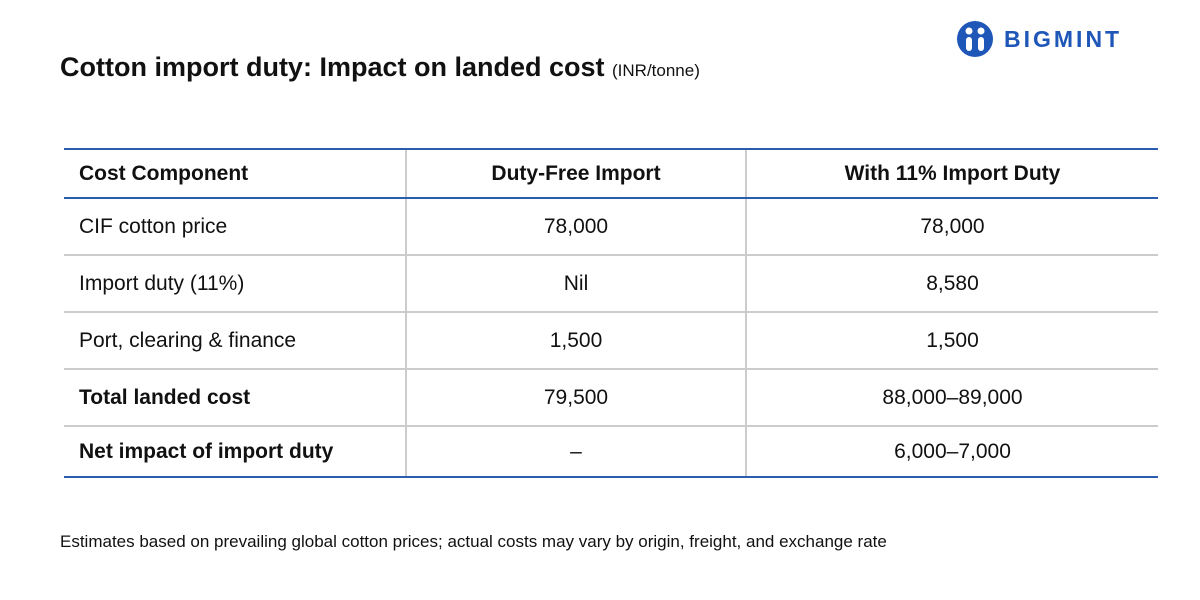  I want to click on cell: 8,580, so click(951, 284).